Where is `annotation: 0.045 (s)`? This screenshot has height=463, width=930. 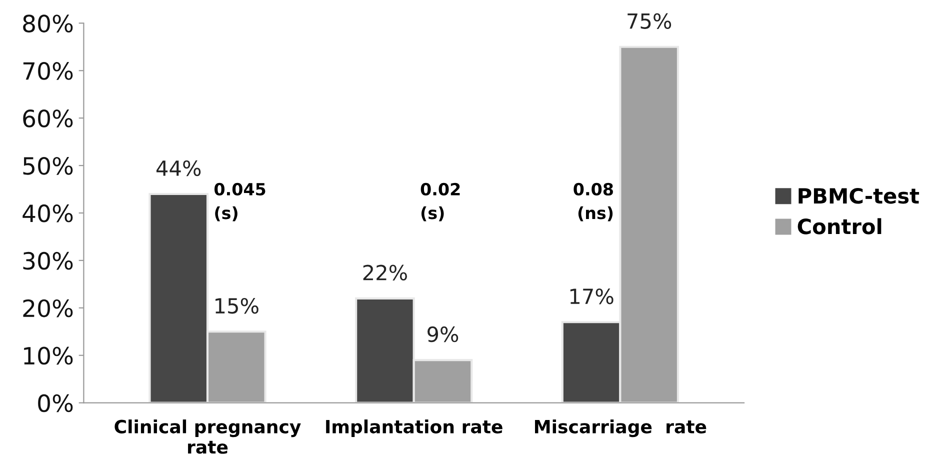 annotation: 0.045 (s) is located at coordinates (240, 202).